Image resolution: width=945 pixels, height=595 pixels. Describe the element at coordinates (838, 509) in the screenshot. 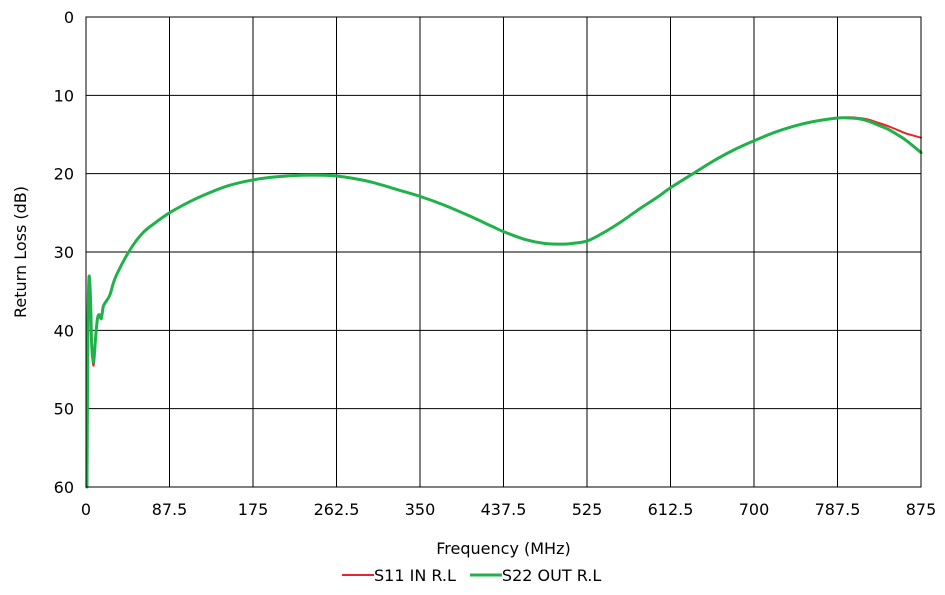

I see `x-tick-label: 787.5` at that location.